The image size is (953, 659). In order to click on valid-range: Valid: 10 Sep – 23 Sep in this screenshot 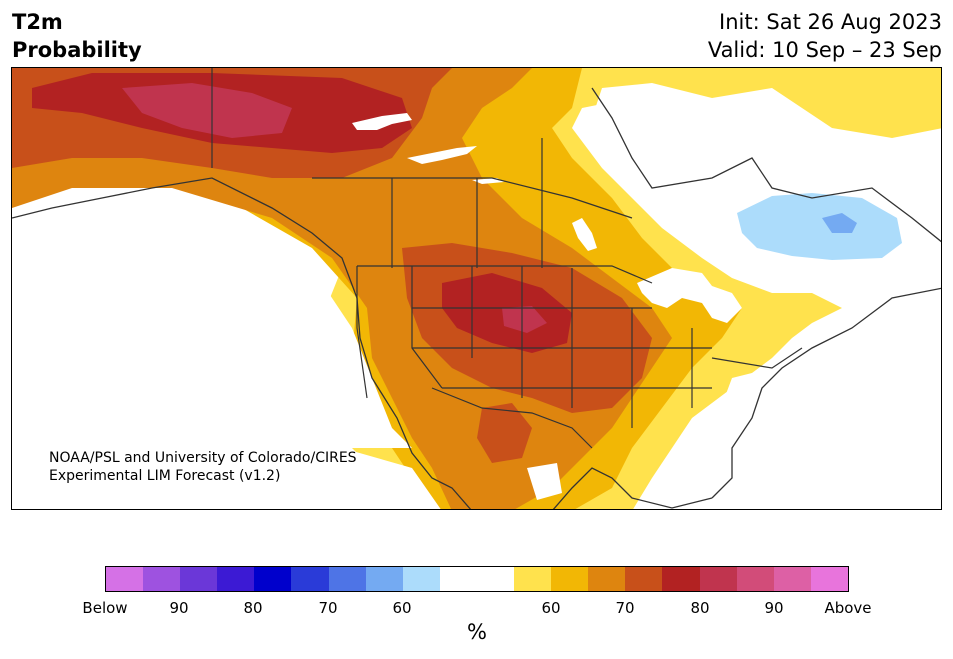, I will do `click(824, 50)`.